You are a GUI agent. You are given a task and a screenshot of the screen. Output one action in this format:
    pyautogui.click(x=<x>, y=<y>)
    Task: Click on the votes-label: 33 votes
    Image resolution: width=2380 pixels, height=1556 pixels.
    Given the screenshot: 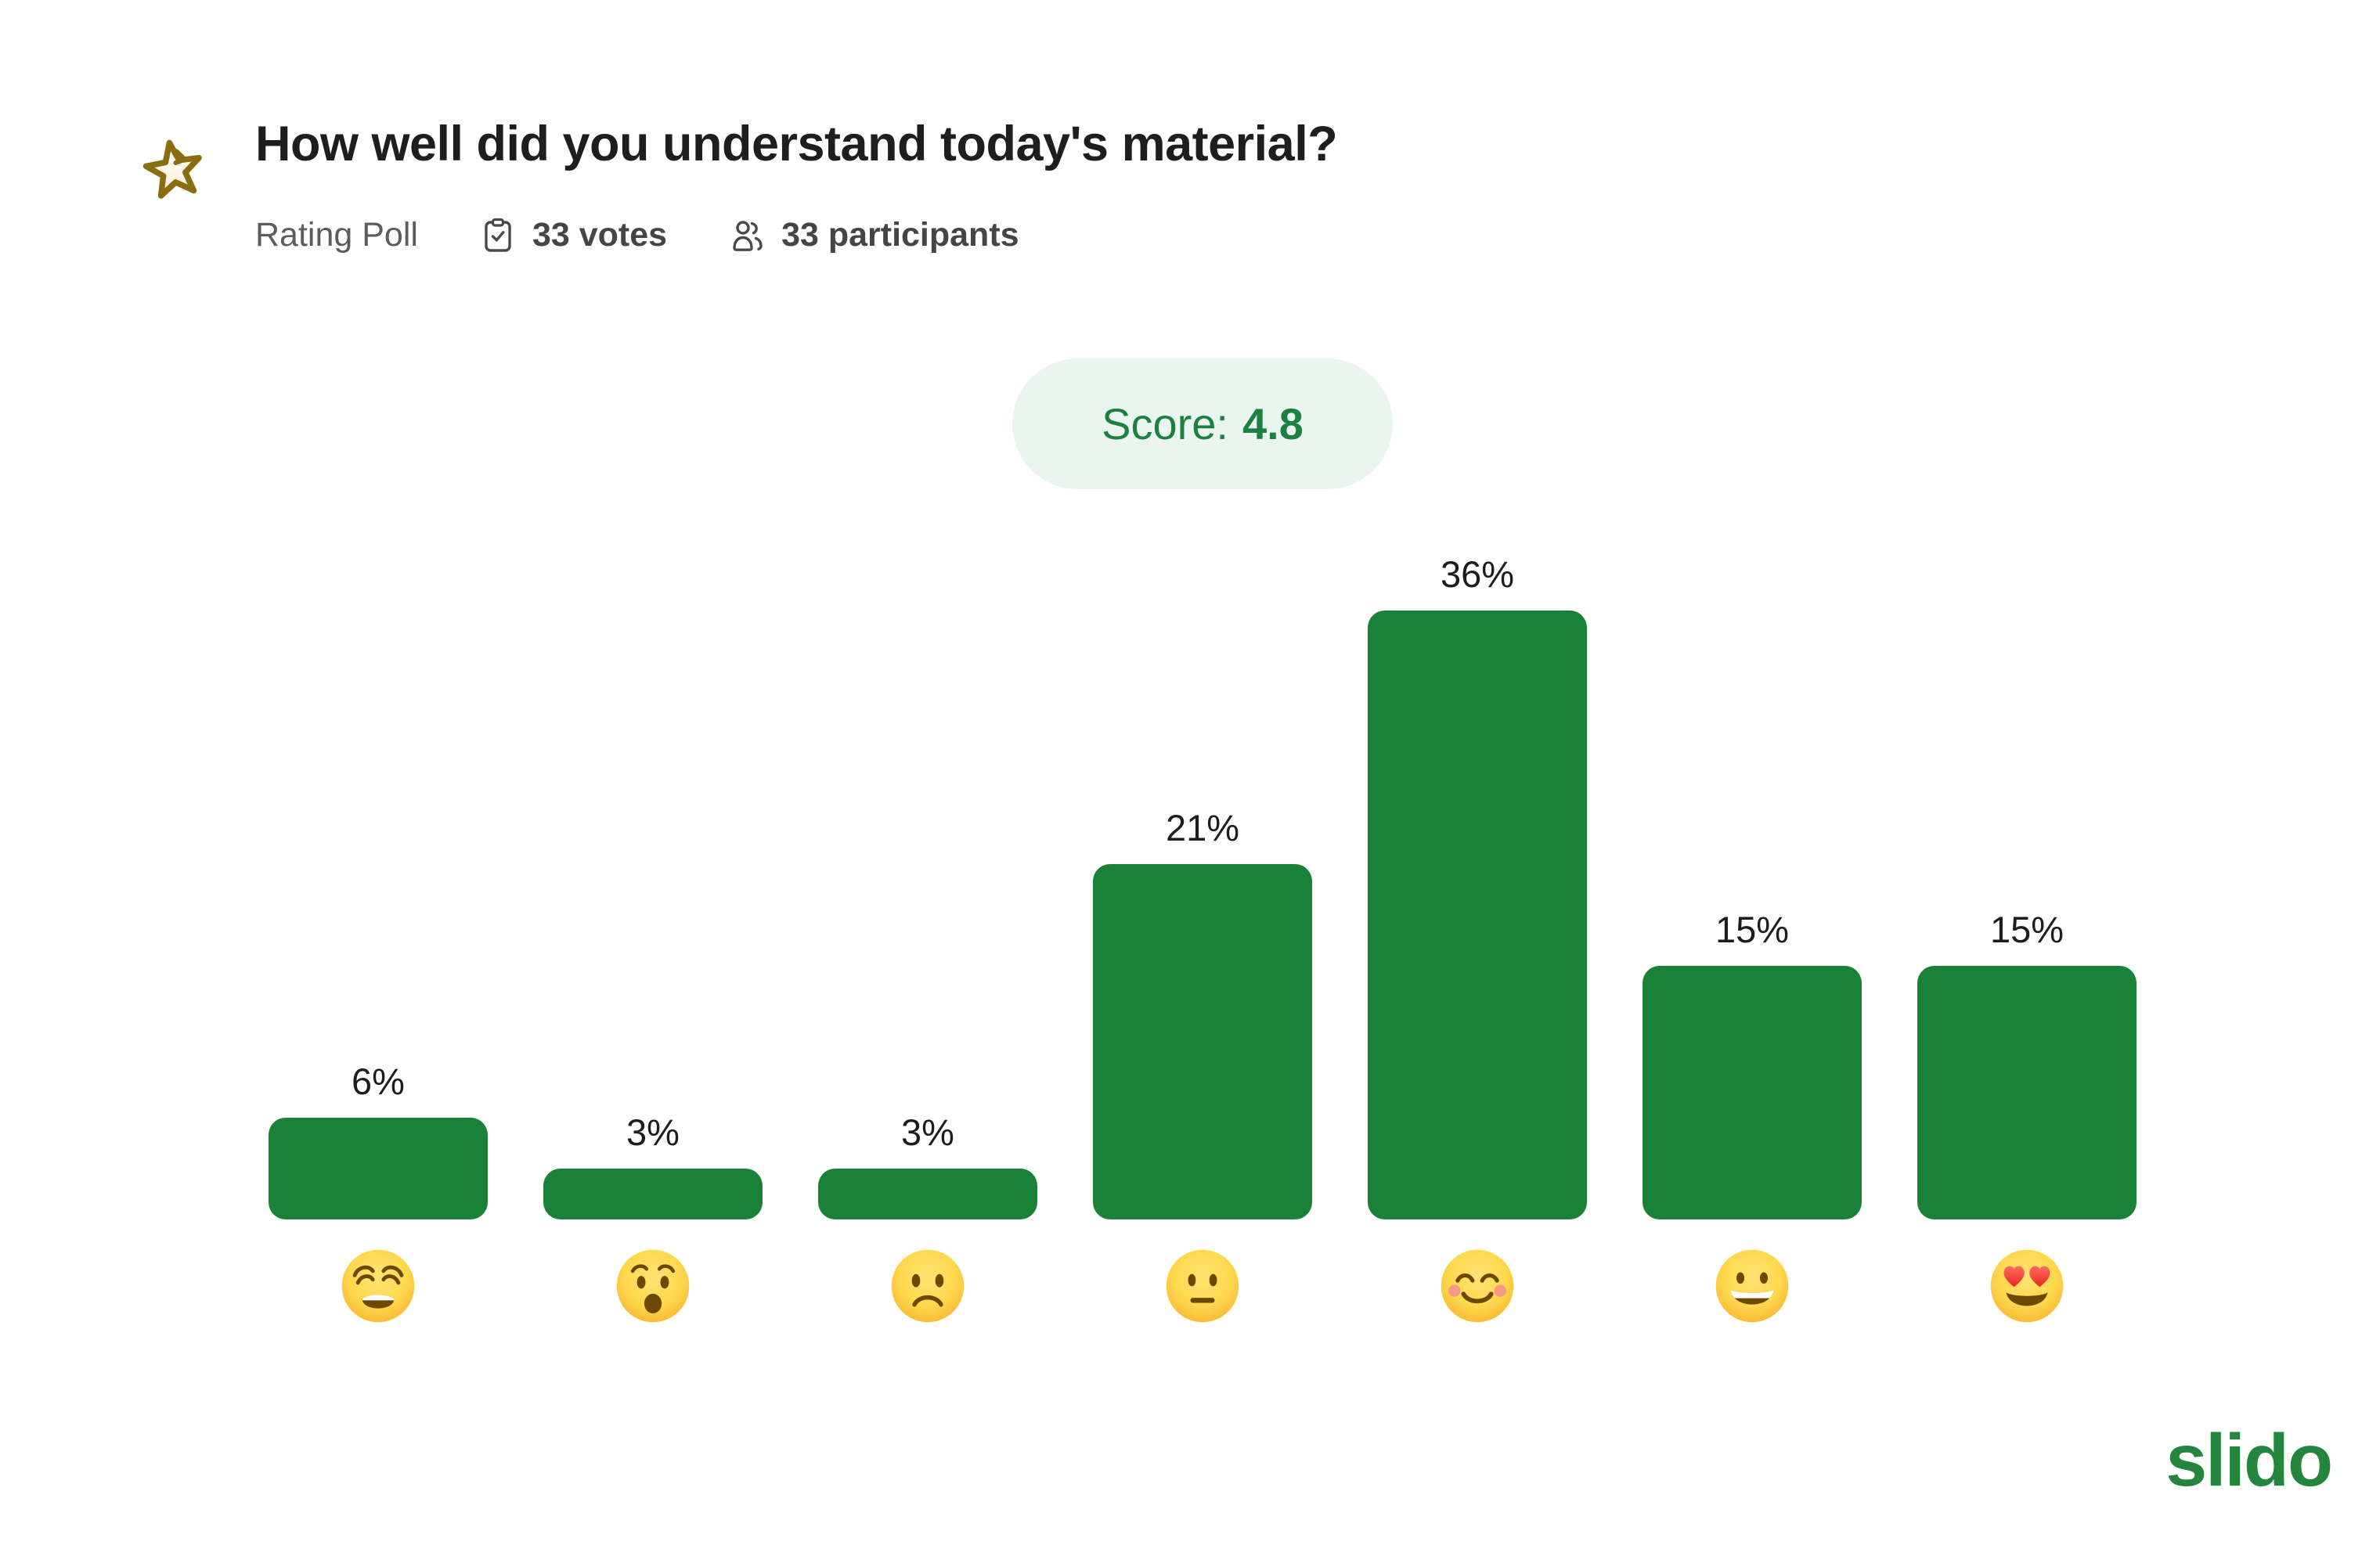 What is the action you would take?
    pyautogui.click(x=600, y=235)
    